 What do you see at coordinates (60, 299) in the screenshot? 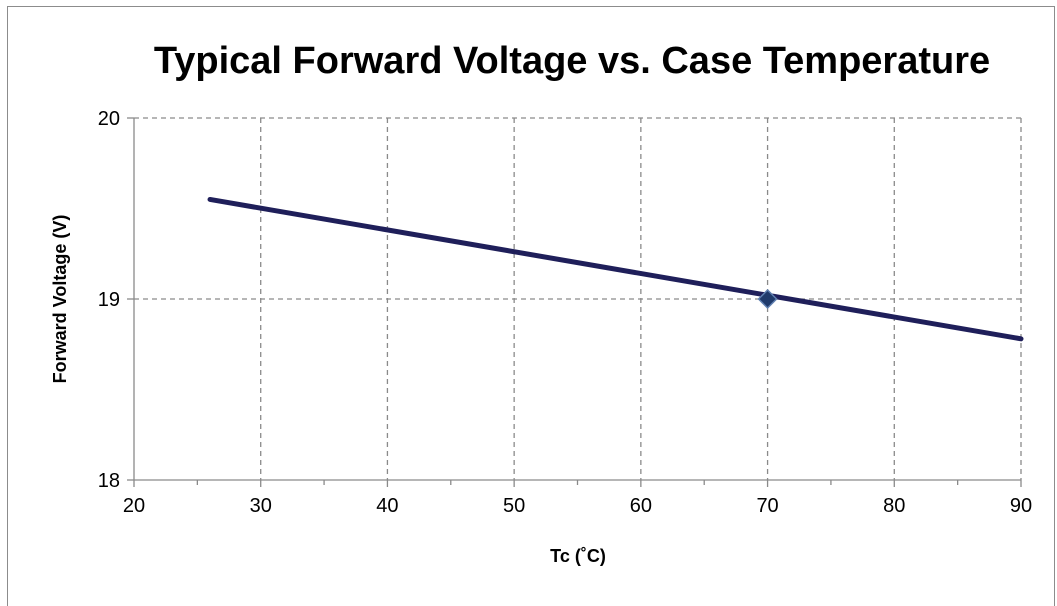
I see `y-axis-label: Forward Voltage (V)` at bounding box center [60, 299].